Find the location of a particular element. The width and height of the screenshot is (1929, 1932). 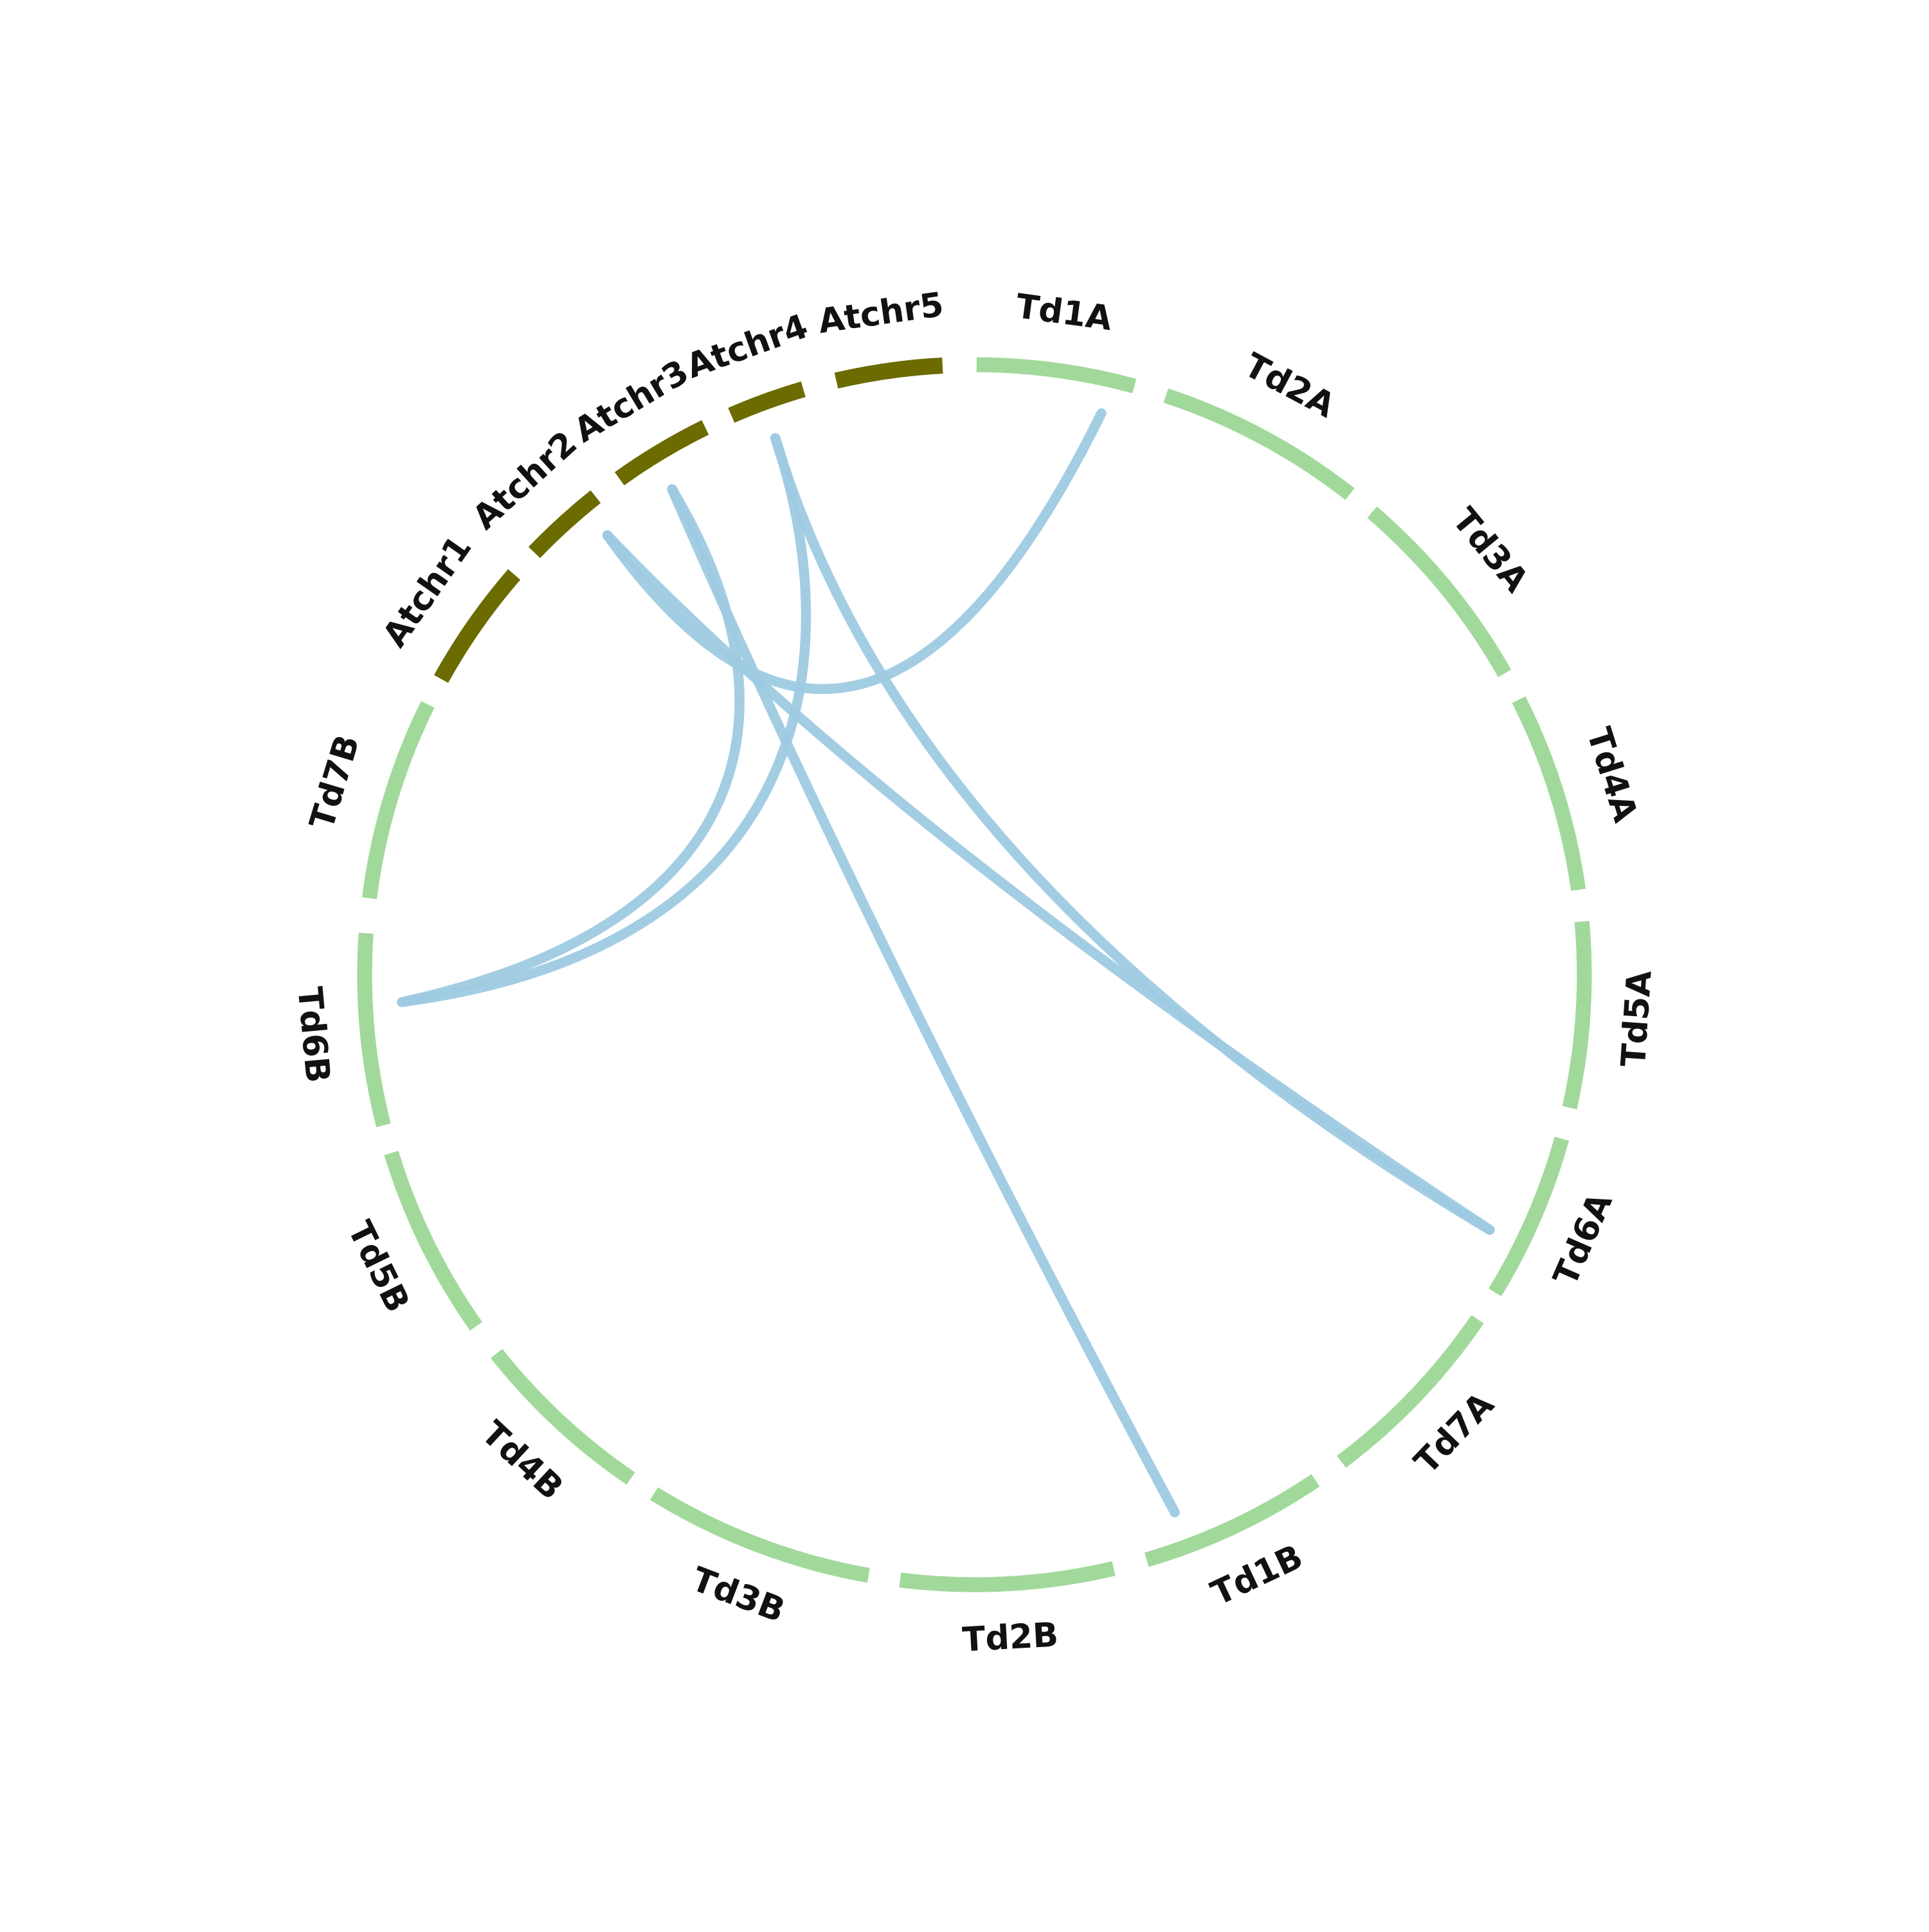

segment-label: Td1A is located at coordinates (1063, 313).